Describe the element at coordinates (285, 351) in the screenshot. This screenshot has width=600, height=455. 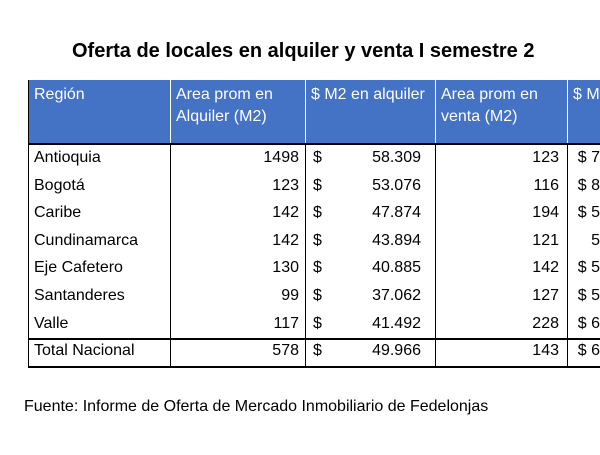
I see `area-rent: 578` at that location.